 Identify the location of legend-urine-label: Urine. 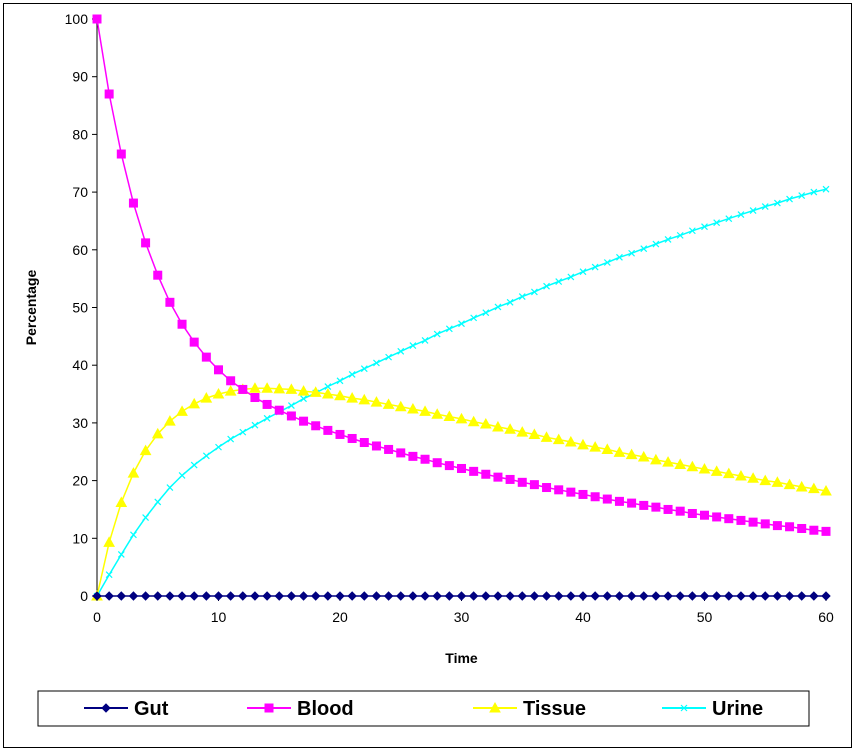
(737, 709).